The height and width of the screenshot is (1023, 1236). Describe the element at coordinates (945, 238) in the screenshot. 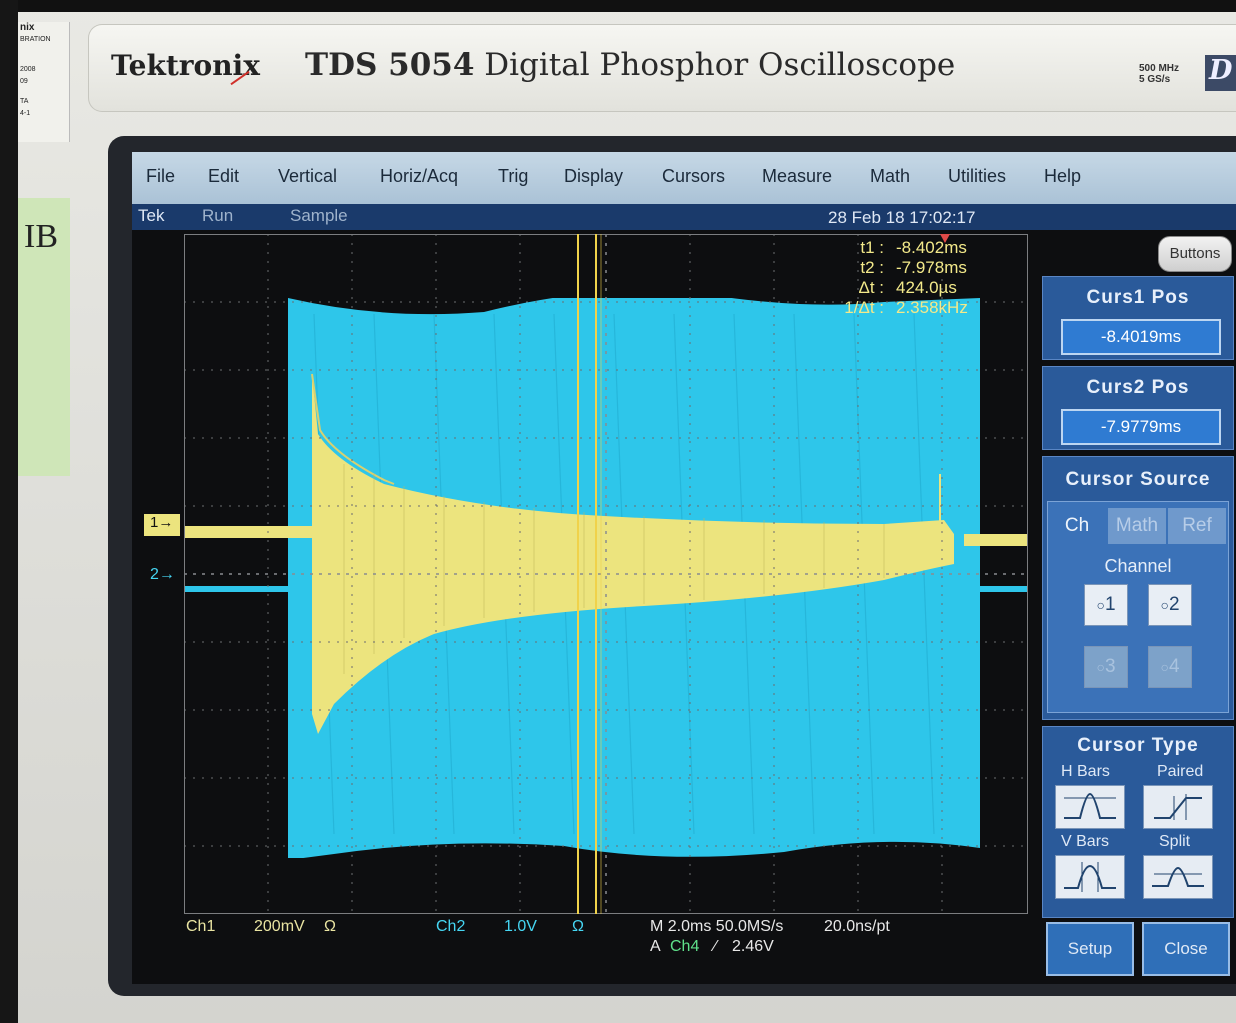

I see `trigger-position-marker` at that location.